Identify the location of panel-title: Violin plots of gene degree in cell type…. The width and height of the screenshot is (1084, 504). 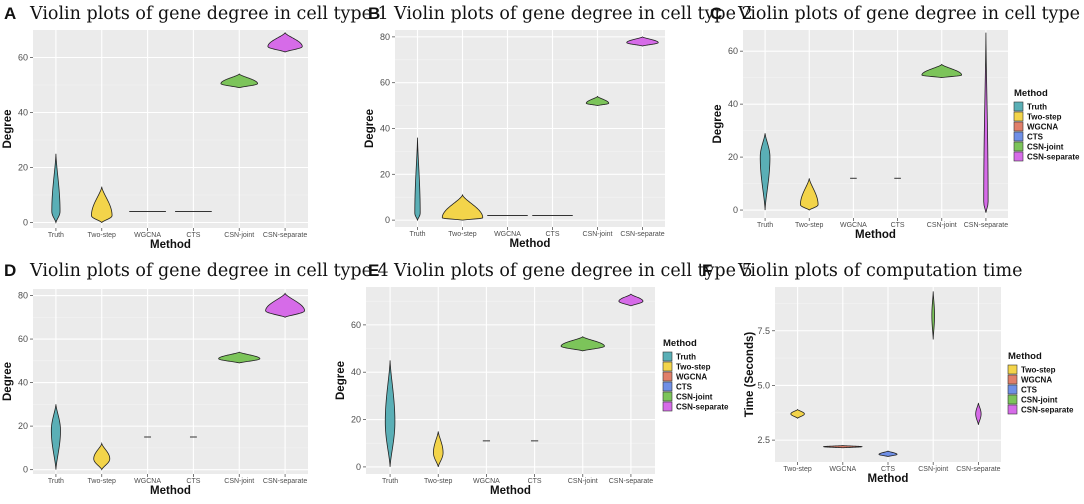
(209, 14).